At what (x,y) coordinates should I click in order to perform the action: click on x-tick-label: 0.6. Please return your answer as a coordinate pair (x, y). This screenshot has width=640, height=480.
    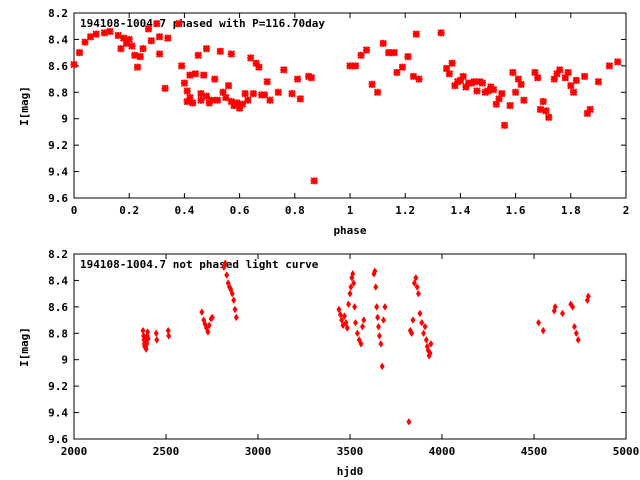
    Looking at the image, I should click on (240, 210).